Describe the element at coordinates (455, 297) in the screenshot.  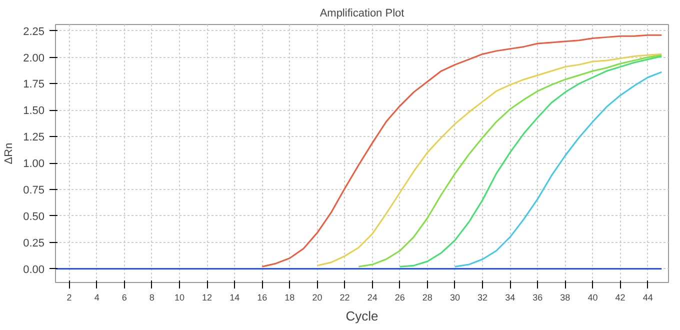
I see `x-tick-label: 30` at that location.